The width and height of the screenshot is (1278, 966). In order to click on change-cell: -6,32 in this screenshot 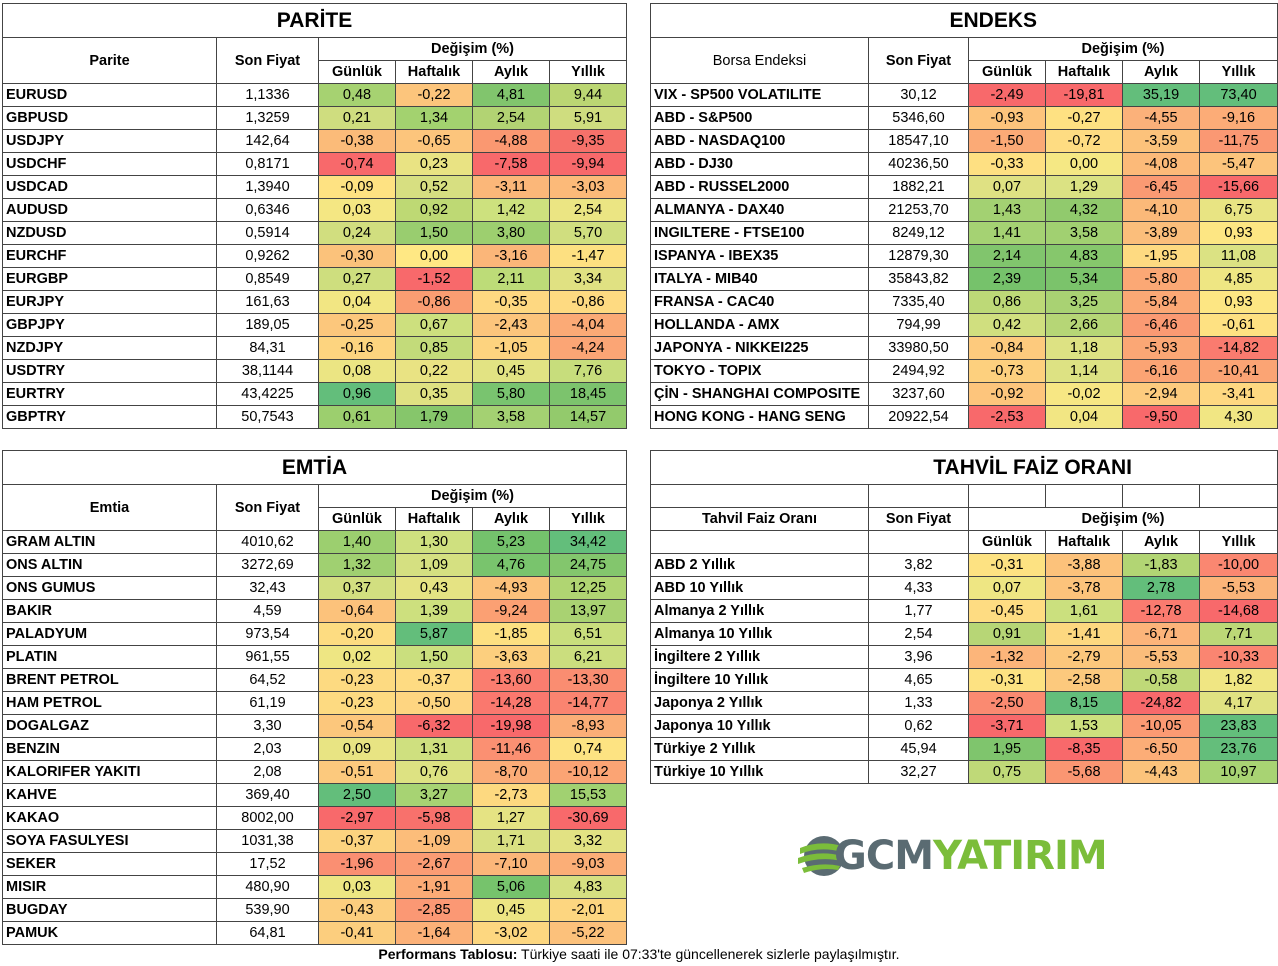, I will do `click(434, 726)`.